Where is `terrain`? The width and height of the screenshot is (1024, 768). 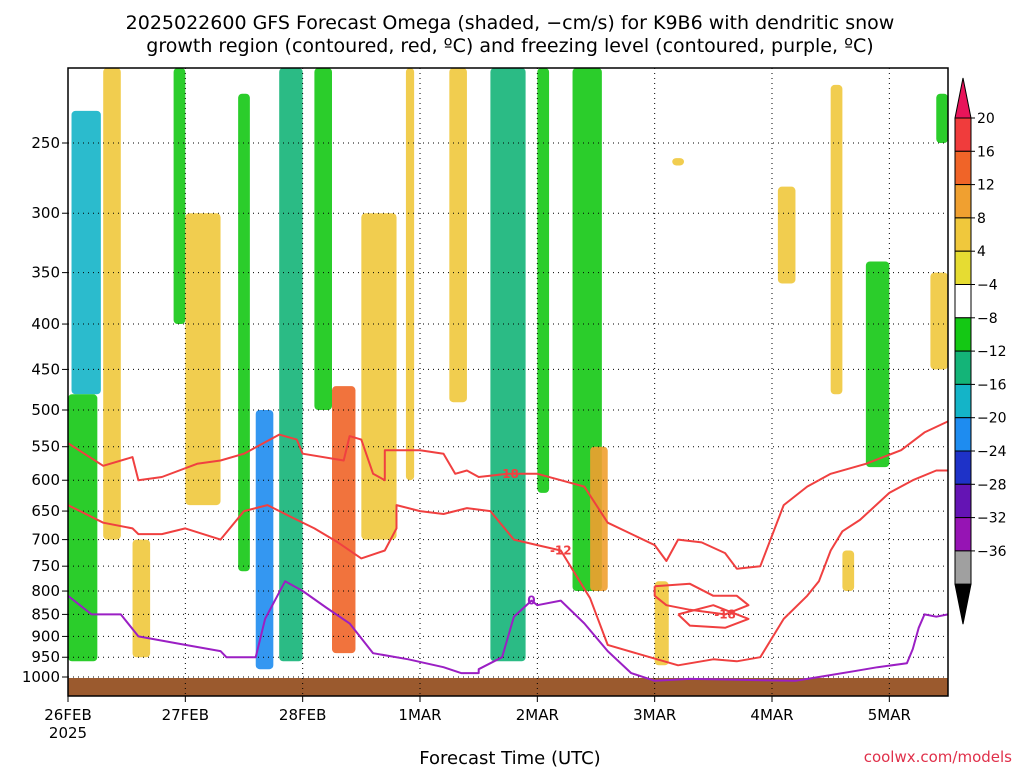 terrain is located at coordinates (508, 687).